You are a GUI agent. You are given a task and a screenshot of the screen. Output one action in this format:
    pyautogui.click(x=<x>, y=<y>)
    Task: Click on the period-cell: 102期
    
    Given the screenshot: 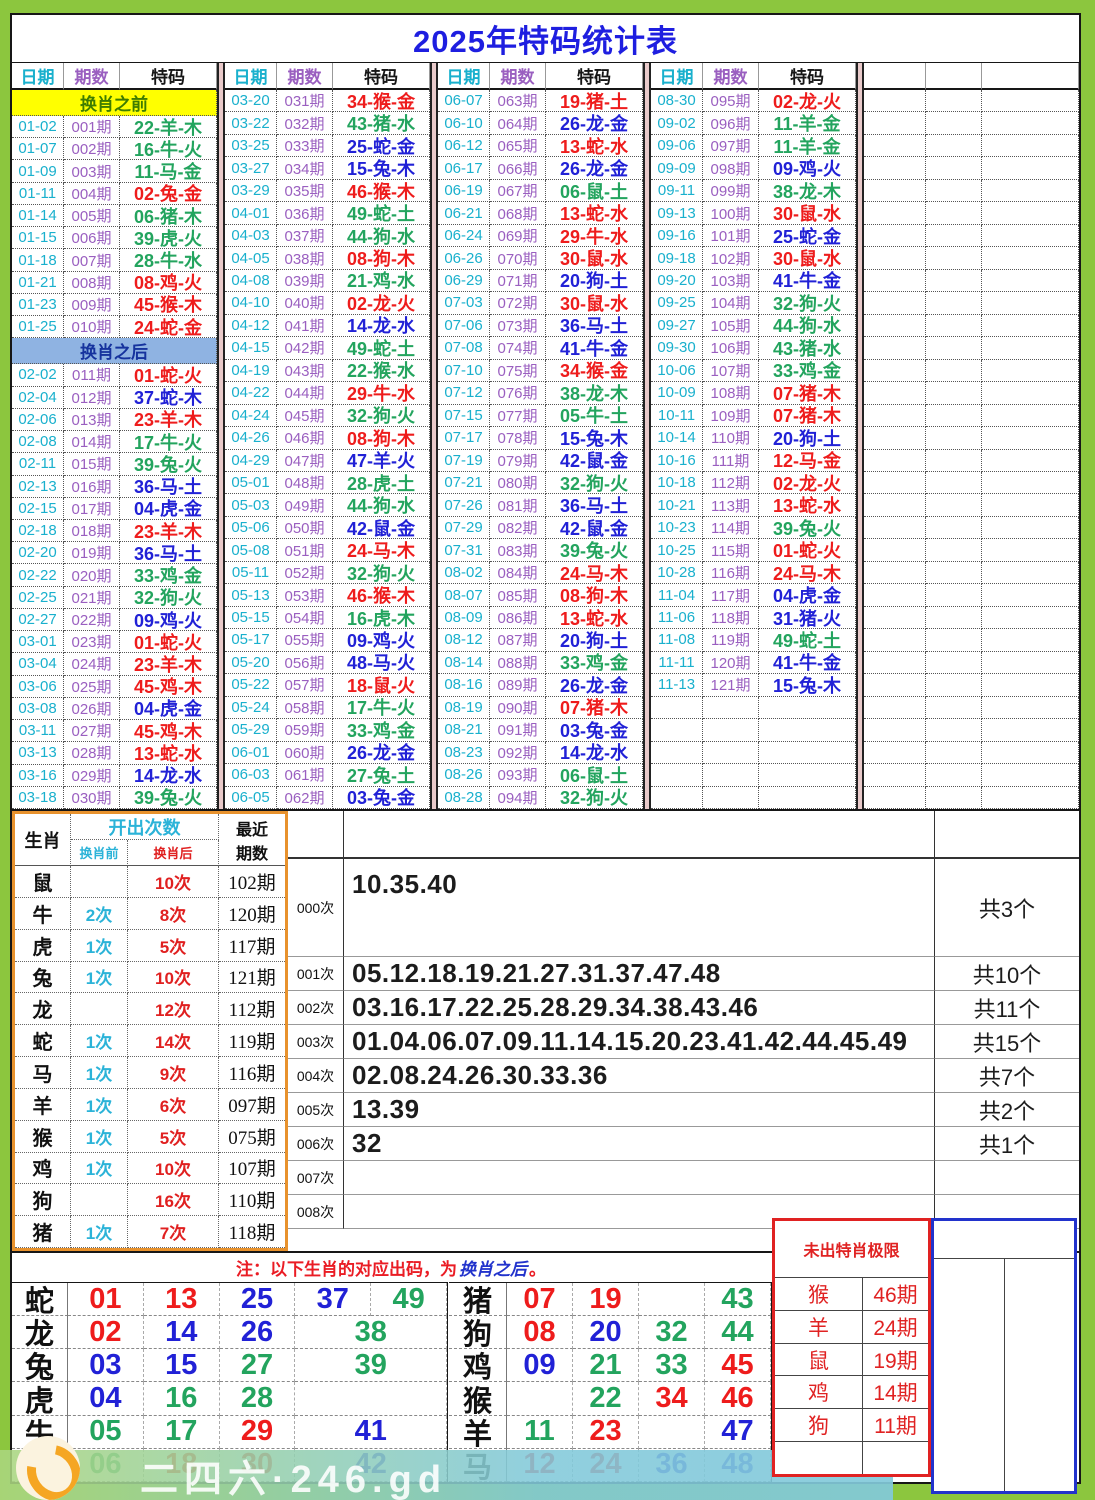 What is the action you would take?
    pyautogui.click(x=731, y=258)
    